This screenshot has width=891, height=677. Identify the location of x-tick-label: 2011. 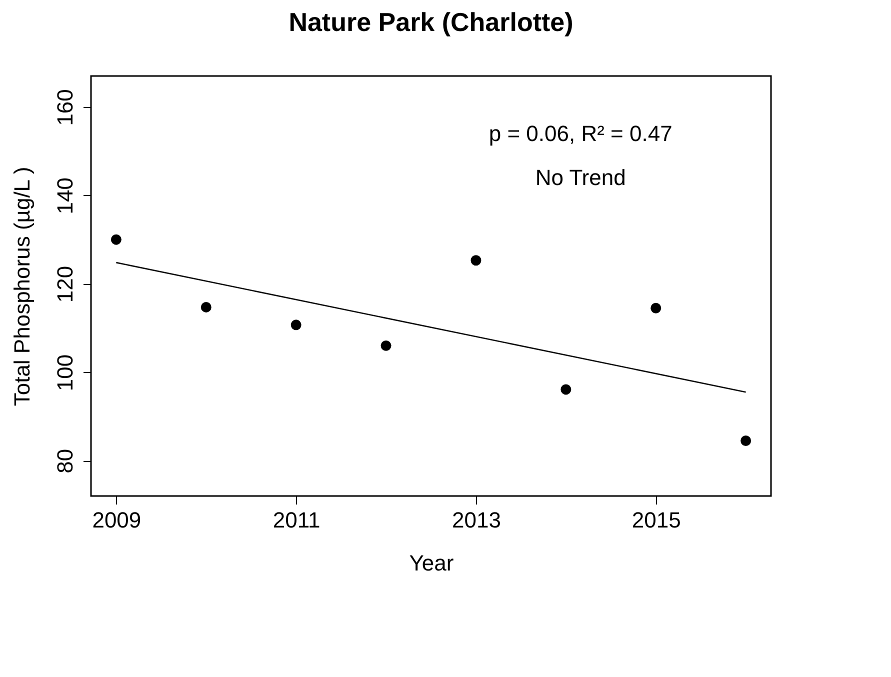
(296, 520).